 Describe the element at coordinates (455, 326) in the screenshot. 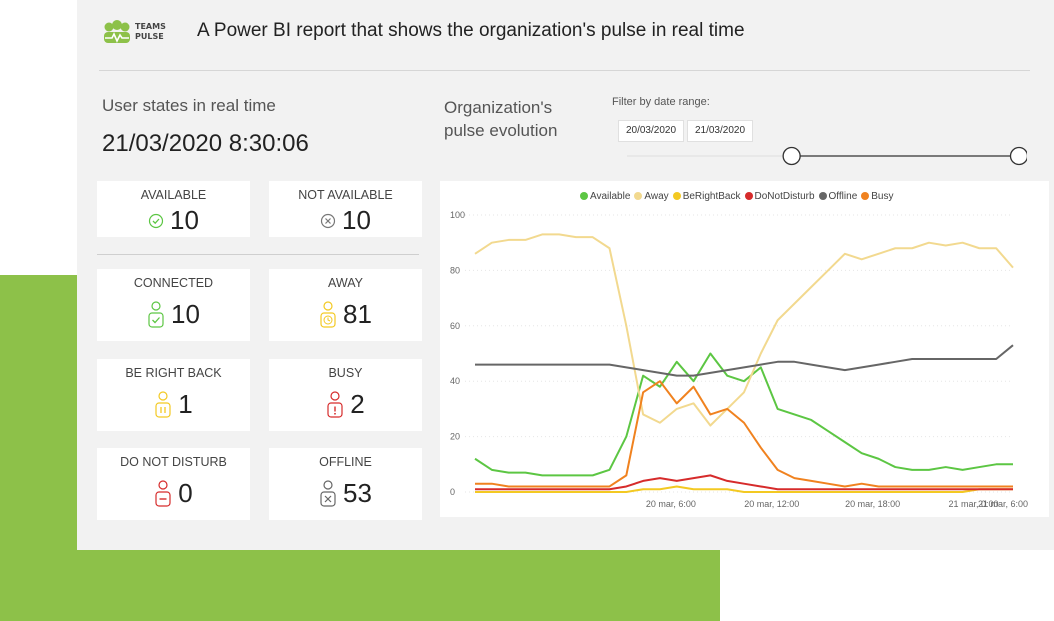

I see `y-tick-label: 60` at that location.